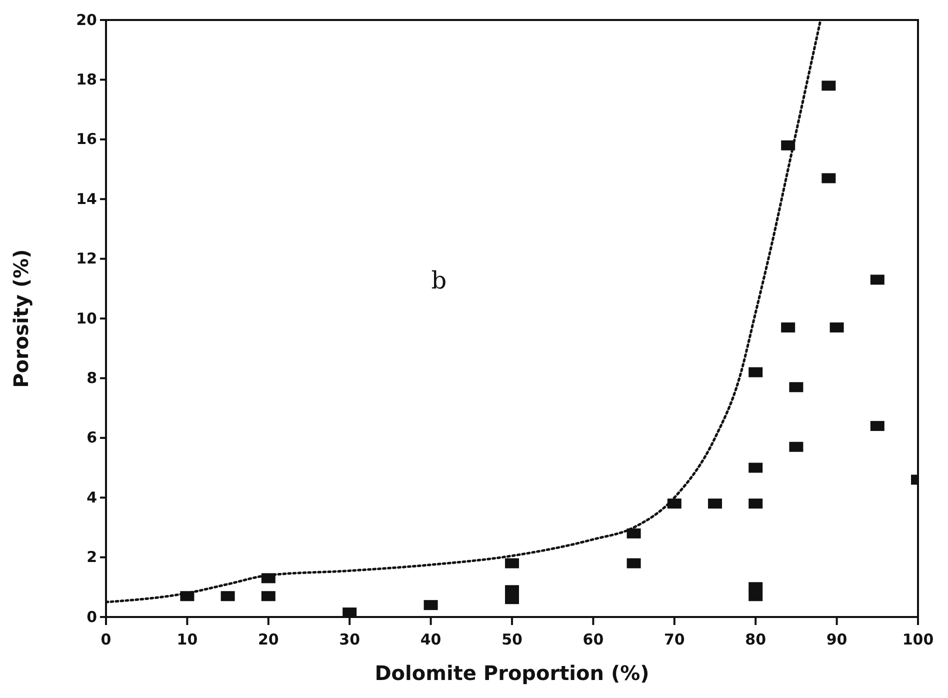 This screenshot has width=948, height=698. What do you see at coordinates (86, 199) in the screenshot?
I see `y-tick-label: 14` at bounding box center [86, 199].